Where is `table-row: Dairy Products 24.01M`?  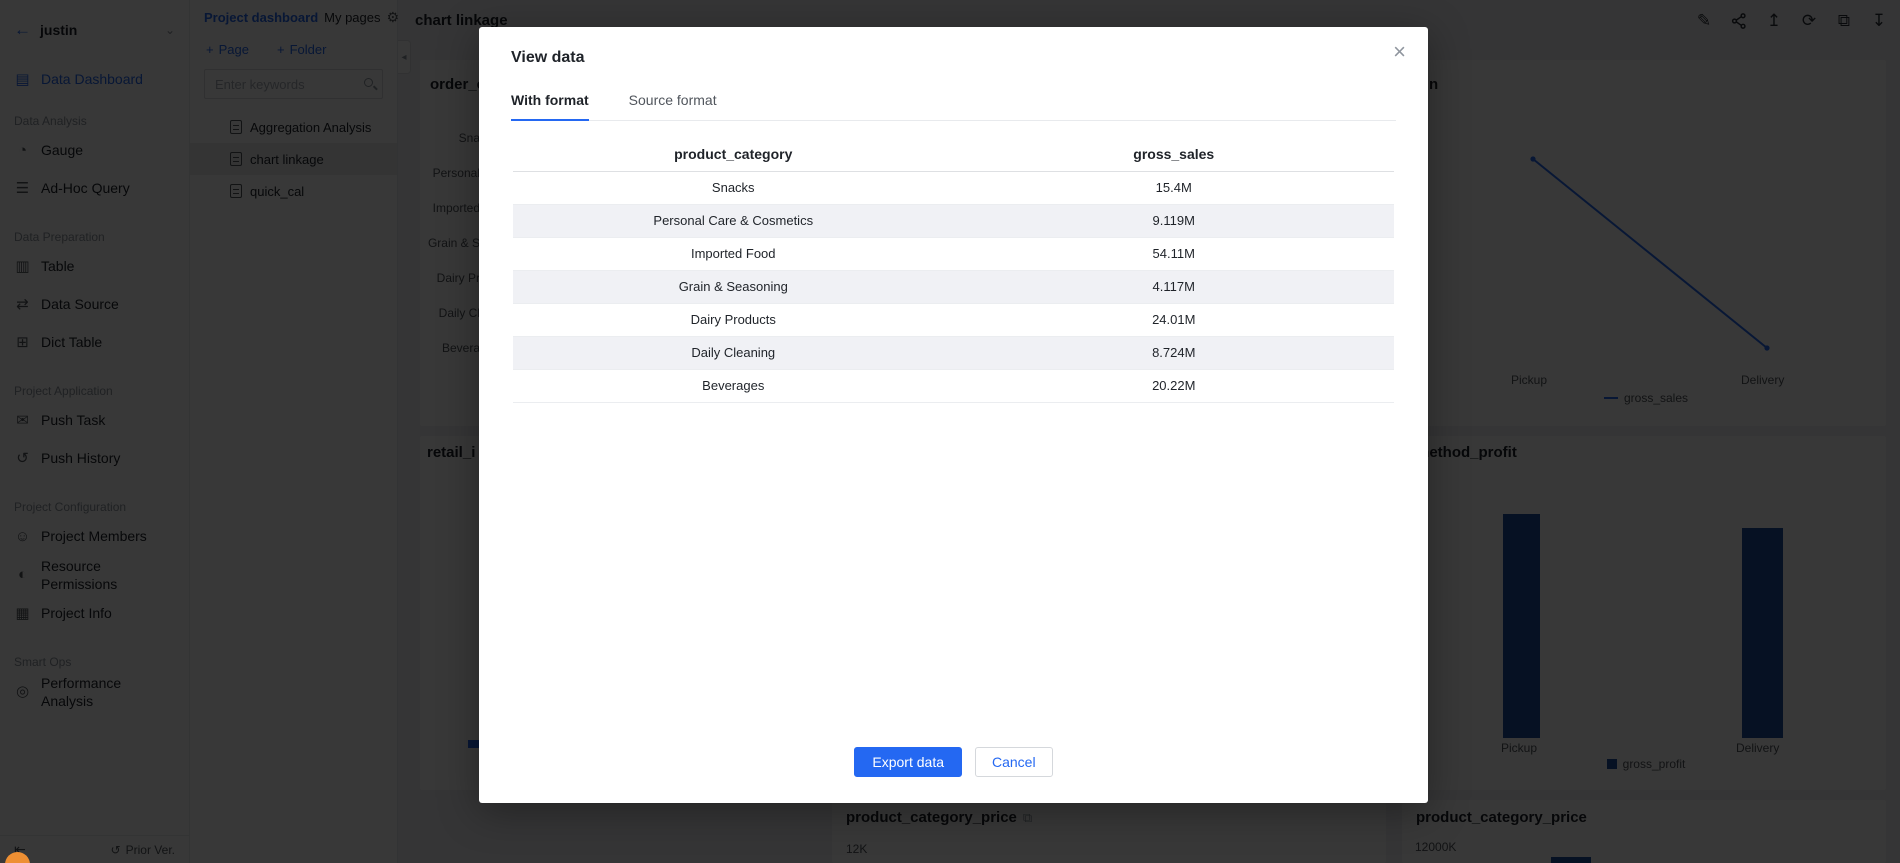
table-row: Dairy Products 24.01M is located at coordinates (953, 320).